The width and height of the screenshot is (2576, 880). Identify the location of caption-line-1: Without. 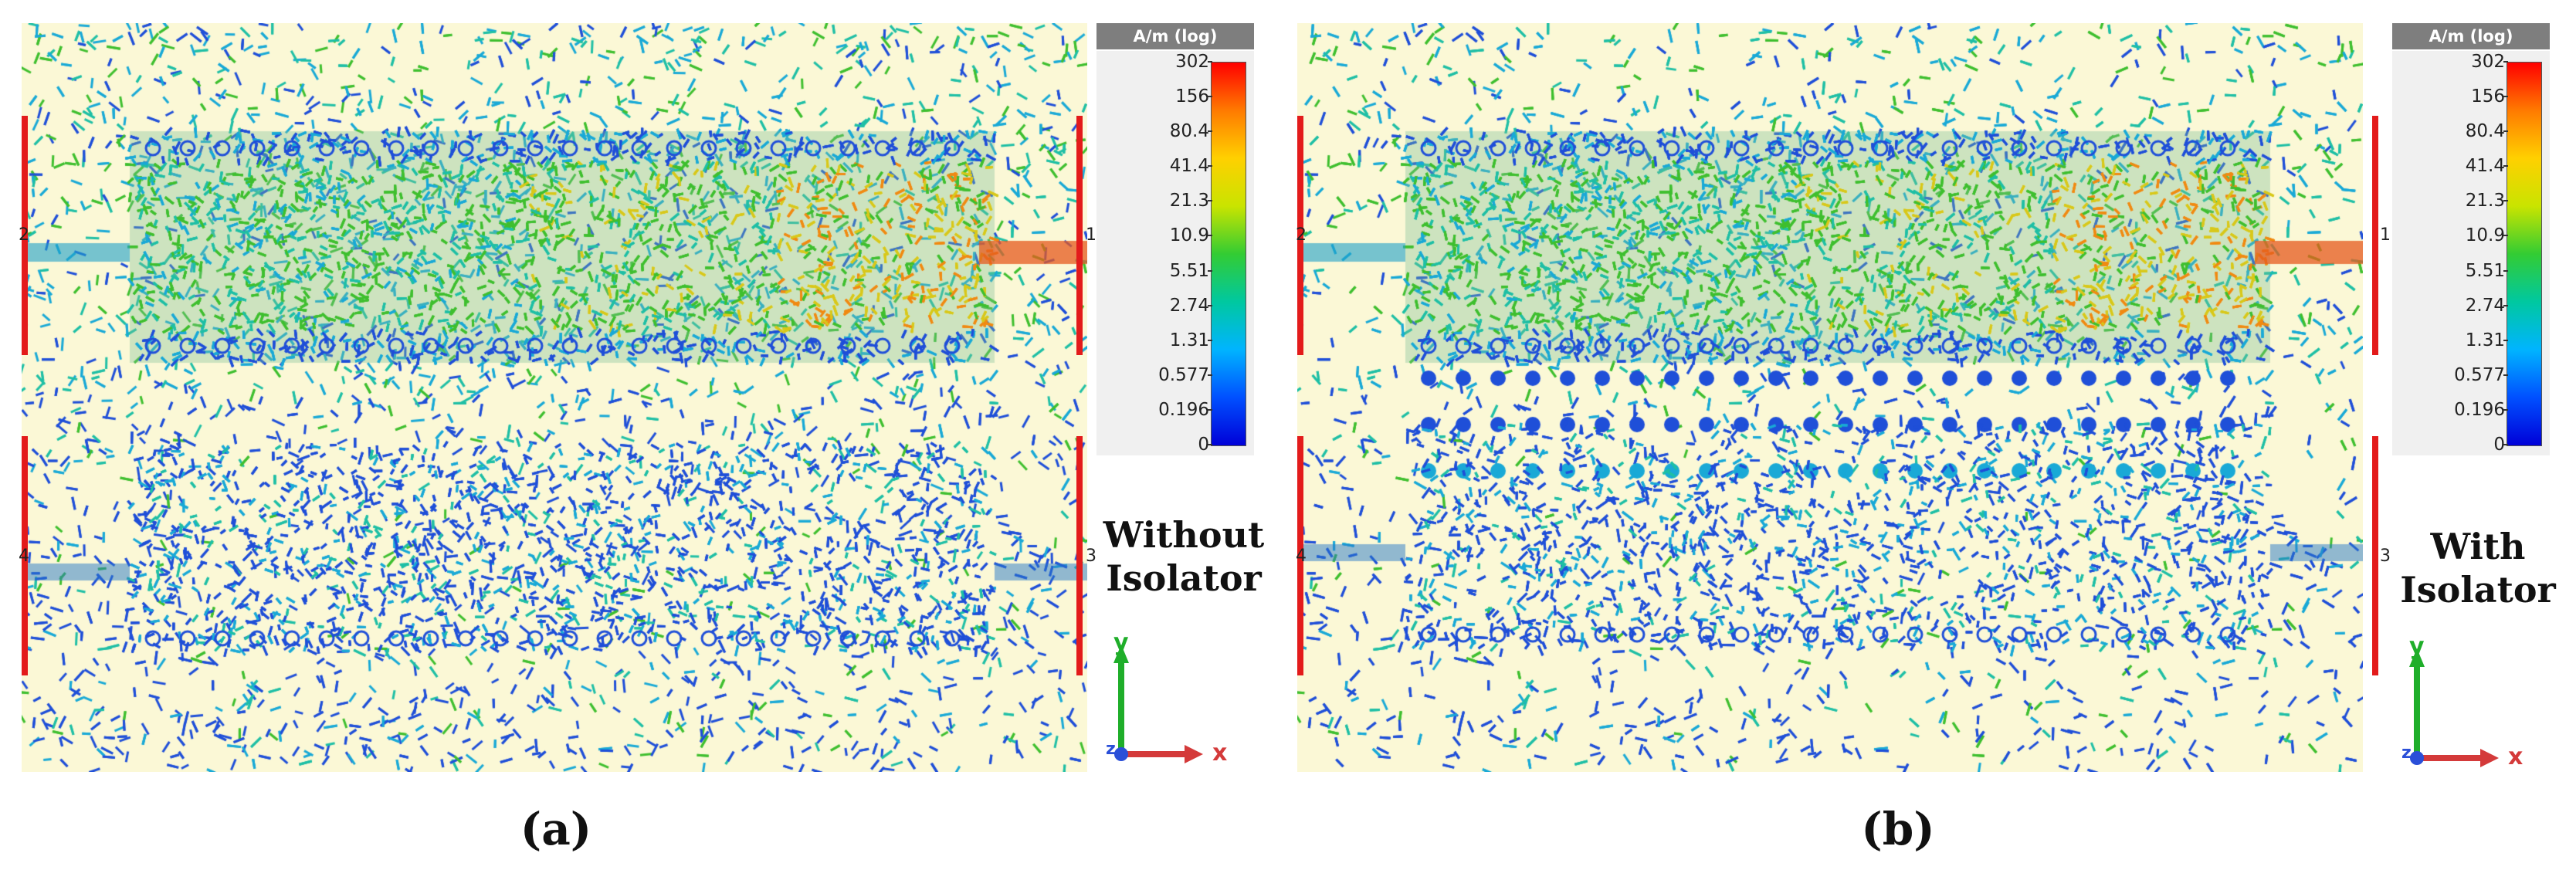
(1184, 535).